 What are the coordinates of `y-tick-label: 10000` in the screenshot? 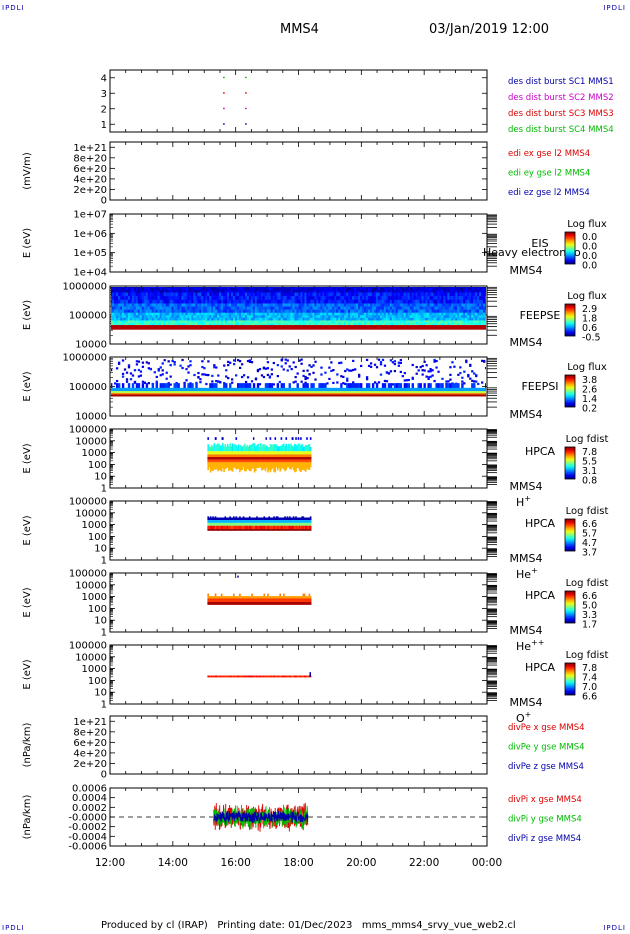 It's located at (91, 441).